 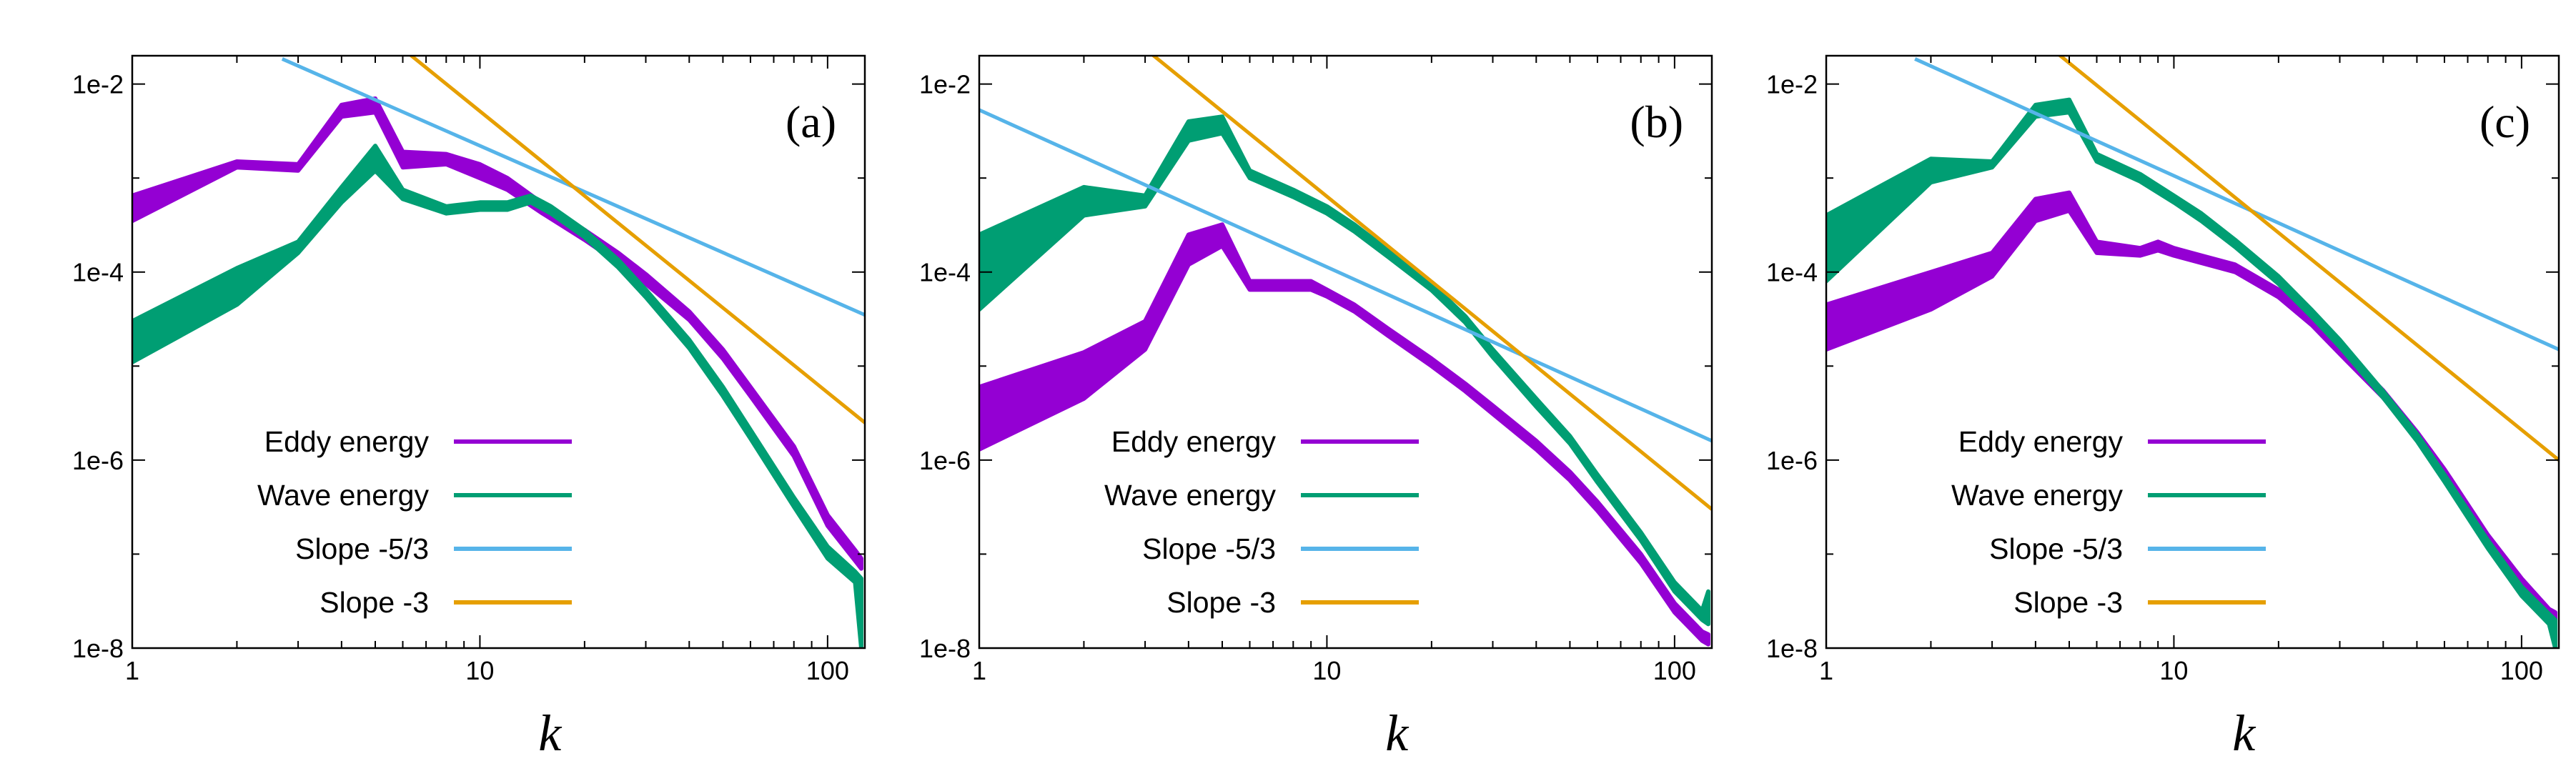 What do you see at coordinates (2505, 121) in the screenshot?
I see `panel-label: (c)` at bounding box center [2505, 121].